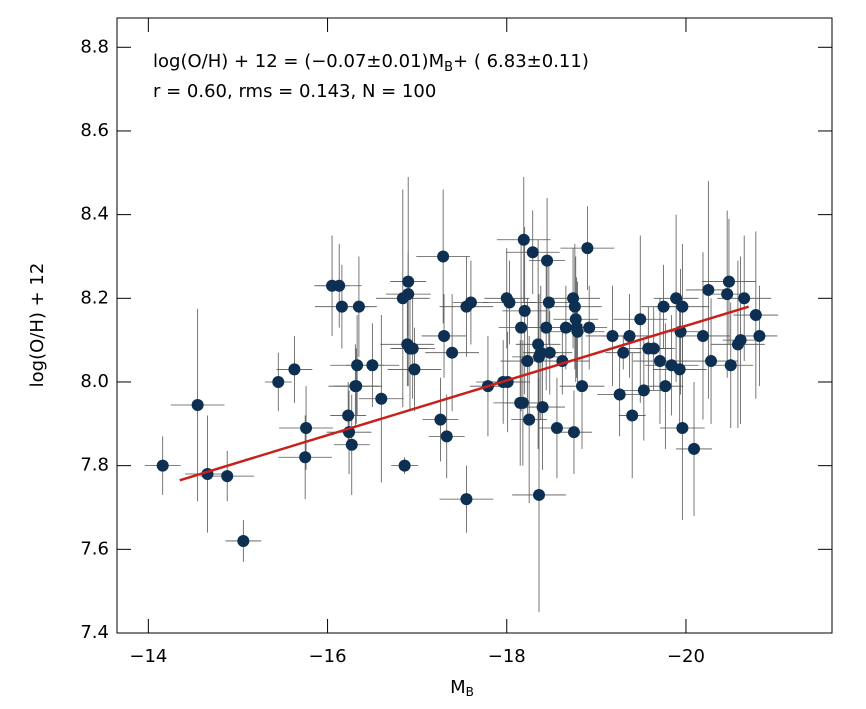 The height and width of the screenshot is (709, 866). I want to click on y-tick-label: 8.2, so click(94, 297).